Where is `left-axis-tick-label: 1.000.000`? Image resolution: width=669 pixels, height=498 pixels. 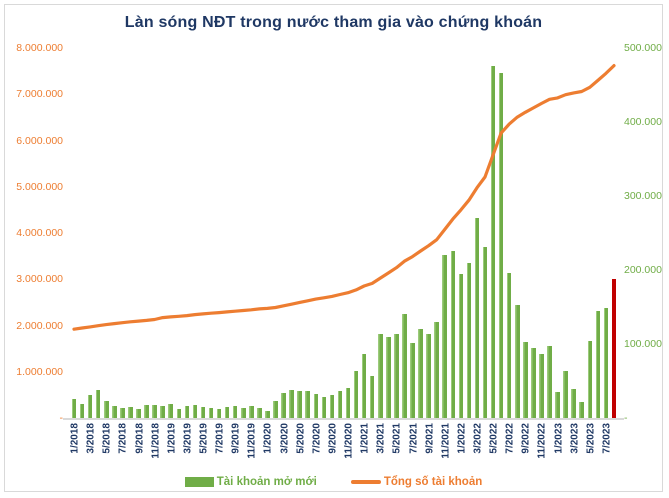 left-axis-tick-label: 1.000.000 is located at coordinates (39, 371).